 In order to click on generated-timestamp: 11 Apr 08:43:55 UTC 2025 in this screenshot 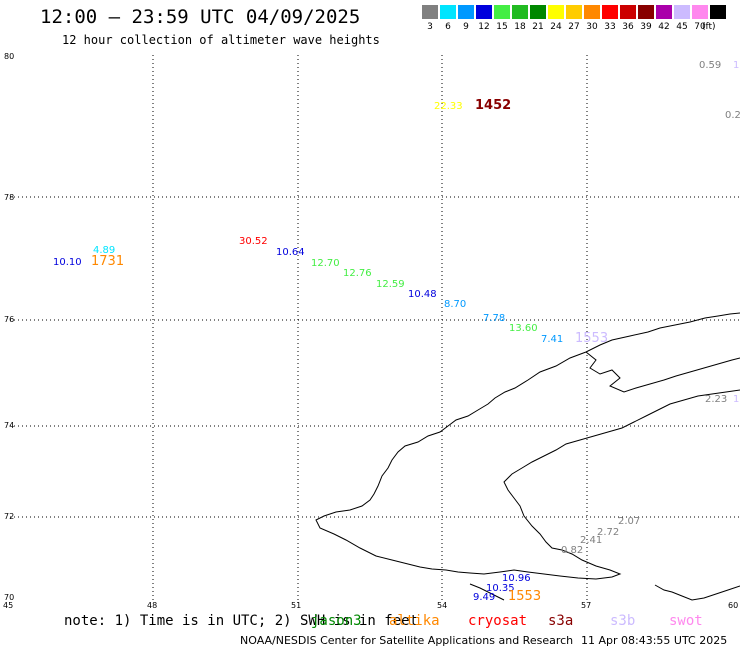, I will do `click(654, 640)`.